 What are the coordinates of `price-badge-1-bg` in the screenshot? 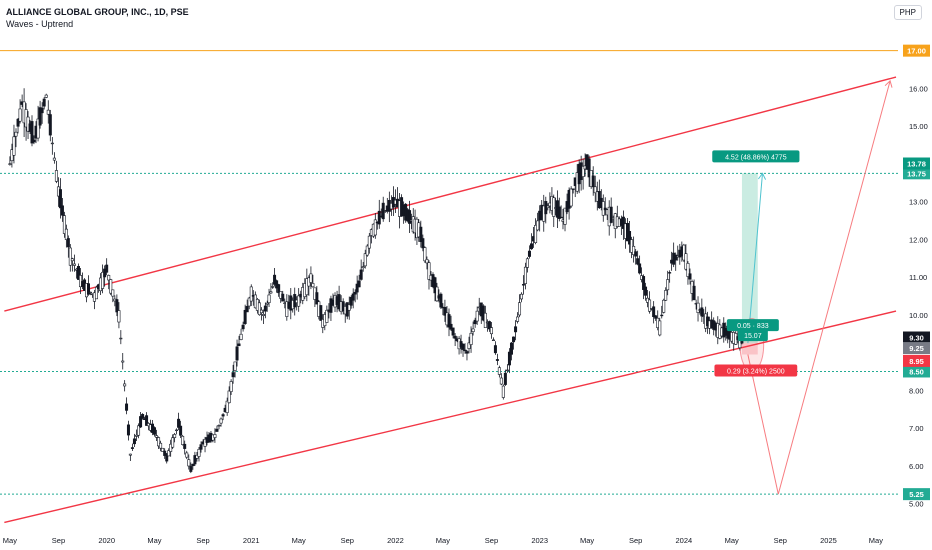 It's located at (916, 337).